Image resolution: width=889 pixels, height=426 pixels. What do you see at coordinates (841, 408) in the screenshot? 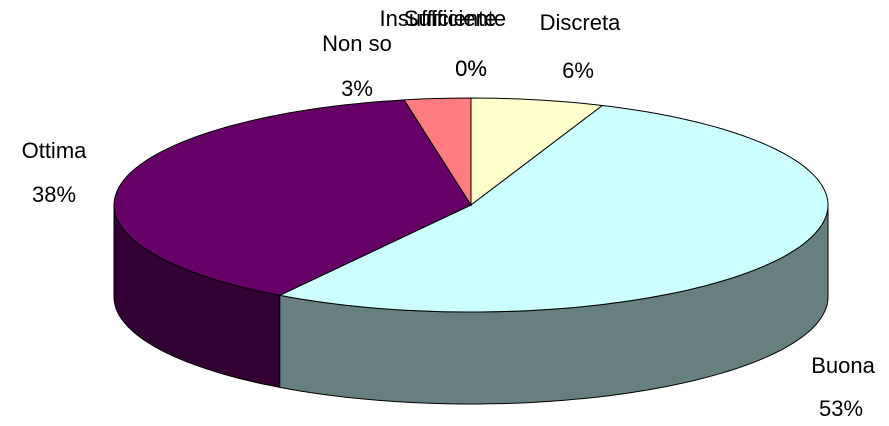
I see `slice-value-label: 53%` at bounding box center [841, 408].